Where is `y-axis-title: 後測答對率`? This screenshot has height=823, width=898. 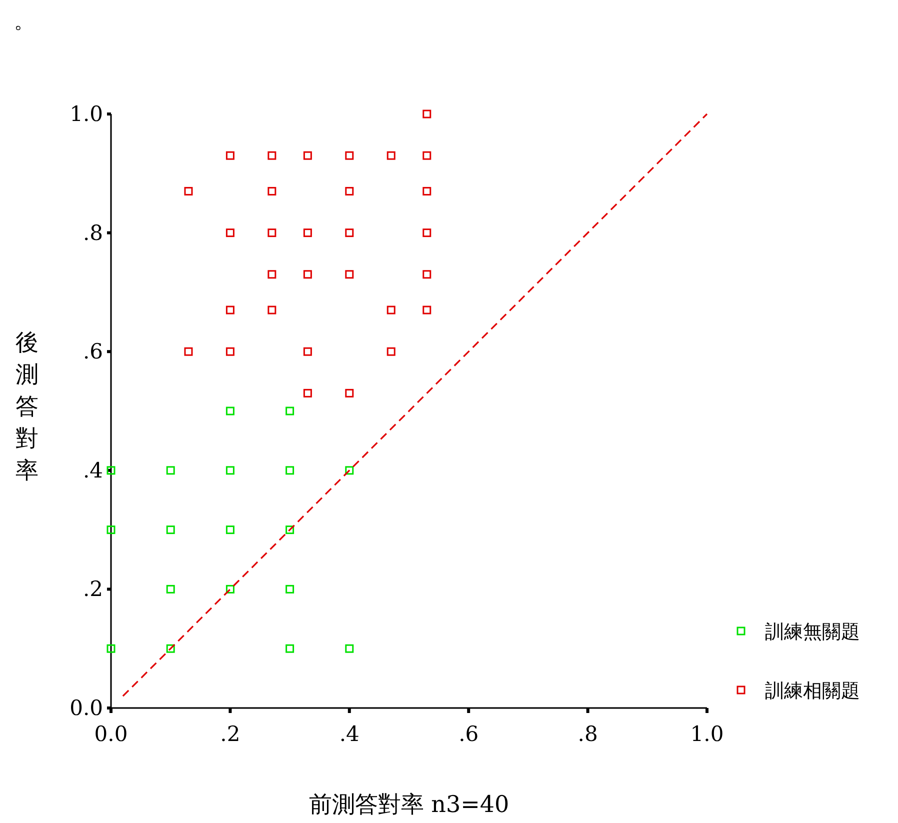
y-axis-title: 後測答對率 is located at coordinates (27, 407).